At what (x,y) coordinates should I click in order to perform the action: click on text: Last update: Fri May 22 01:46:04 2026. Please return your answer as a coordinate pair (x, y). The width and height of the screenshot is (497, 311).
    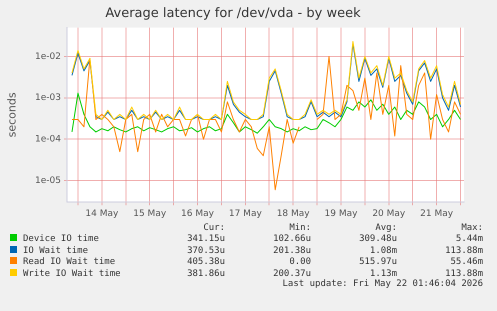
    Looking at the image, I should click on (382, 284).